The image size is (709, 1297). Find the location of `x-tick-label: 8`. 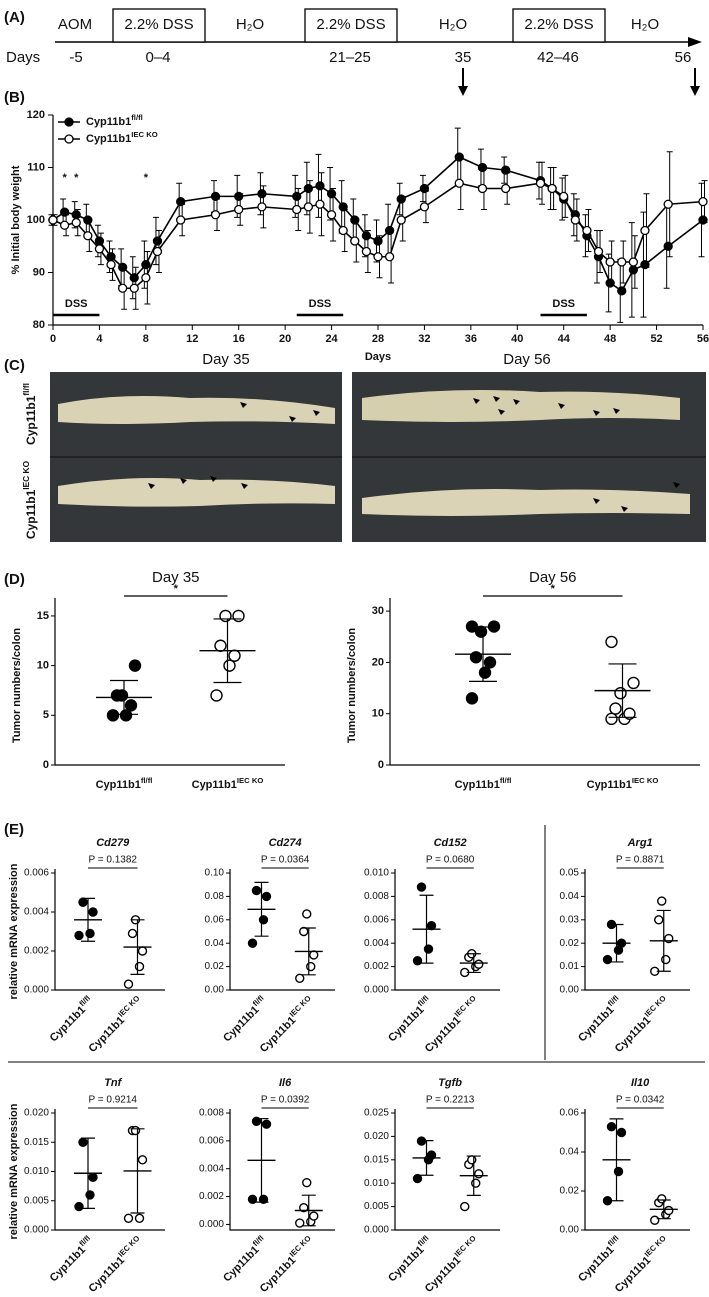

x-tick-label: 8 is located at coordinates (146, 339).